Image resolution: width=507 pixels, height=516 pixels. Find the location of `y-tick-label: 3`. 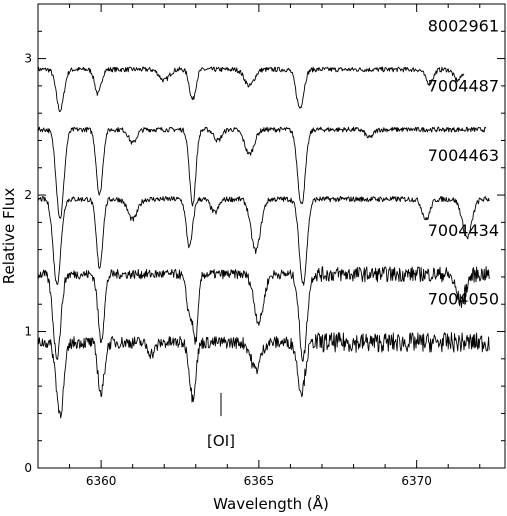

y-tick-label: 3 is located at coordinates (28, 59).